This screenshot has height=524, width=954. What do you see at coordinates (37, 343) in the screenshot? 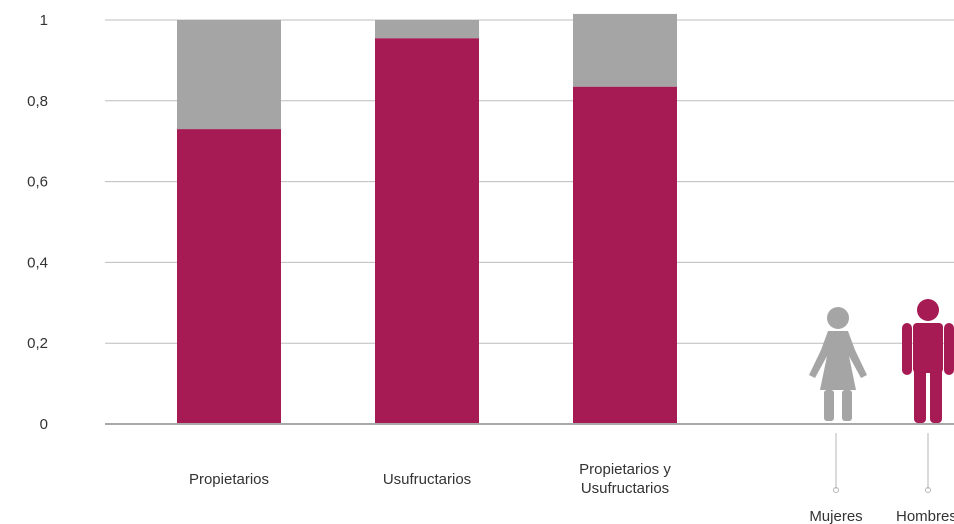
I see `y-tick-label-1: 0,2` at bounding box center [37, 343].